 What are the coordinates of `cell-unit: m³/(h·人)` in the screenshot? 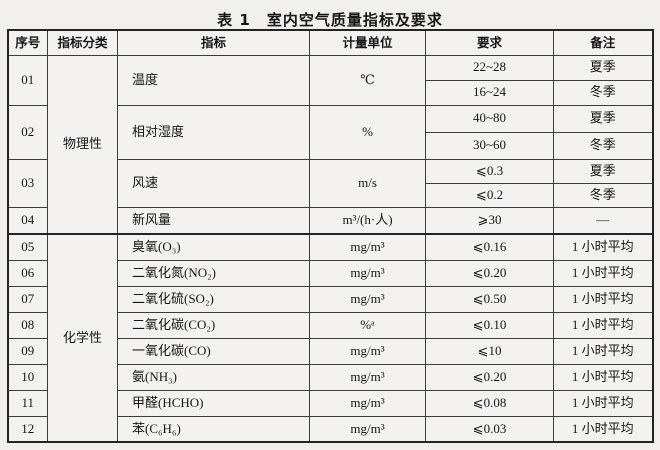 It's located at (367, 220).